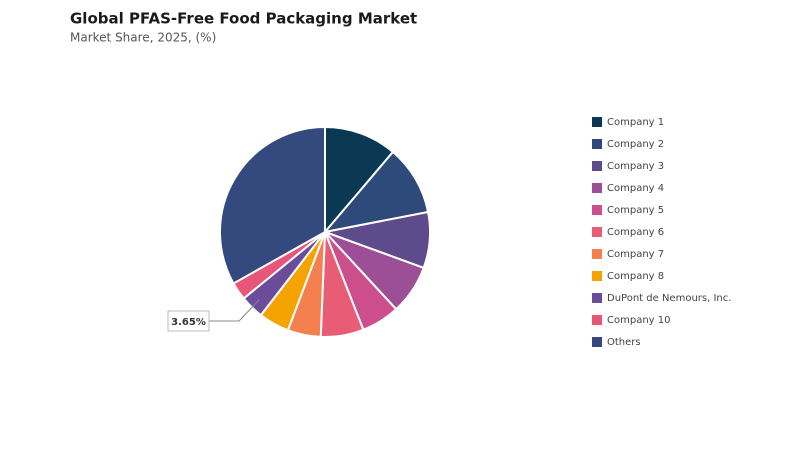 The height and width of the screenshot is (450, 800). Describe the element at coordinates (143, 38) in the screenshot. I see `chart-subtitle: Market Share, 2025, (%)` at that location.